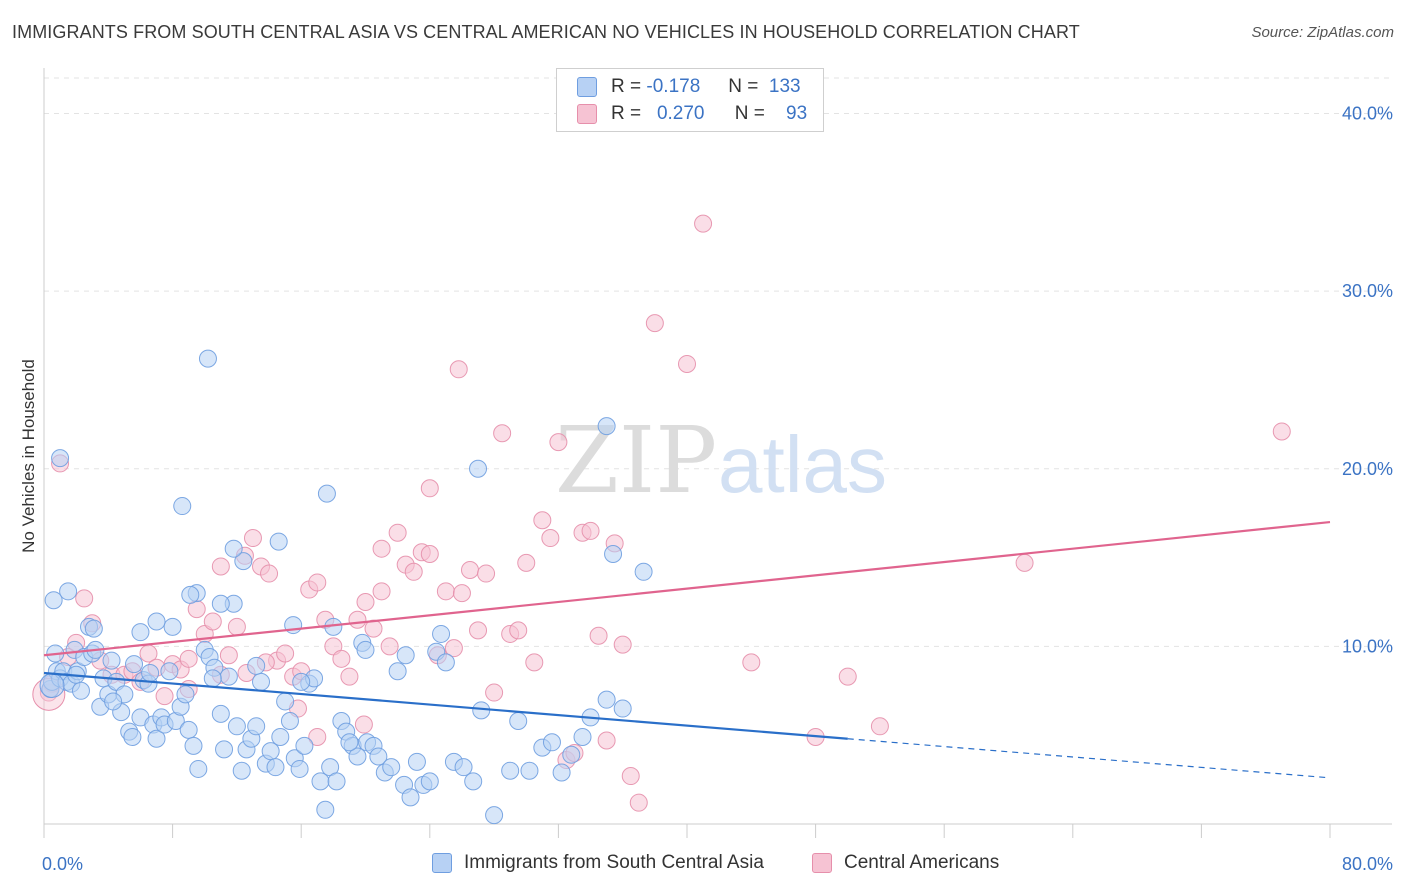 The width and height of the screenshot is (1406, 892). I want to click on trend-line-extension, so click(1089, 758).